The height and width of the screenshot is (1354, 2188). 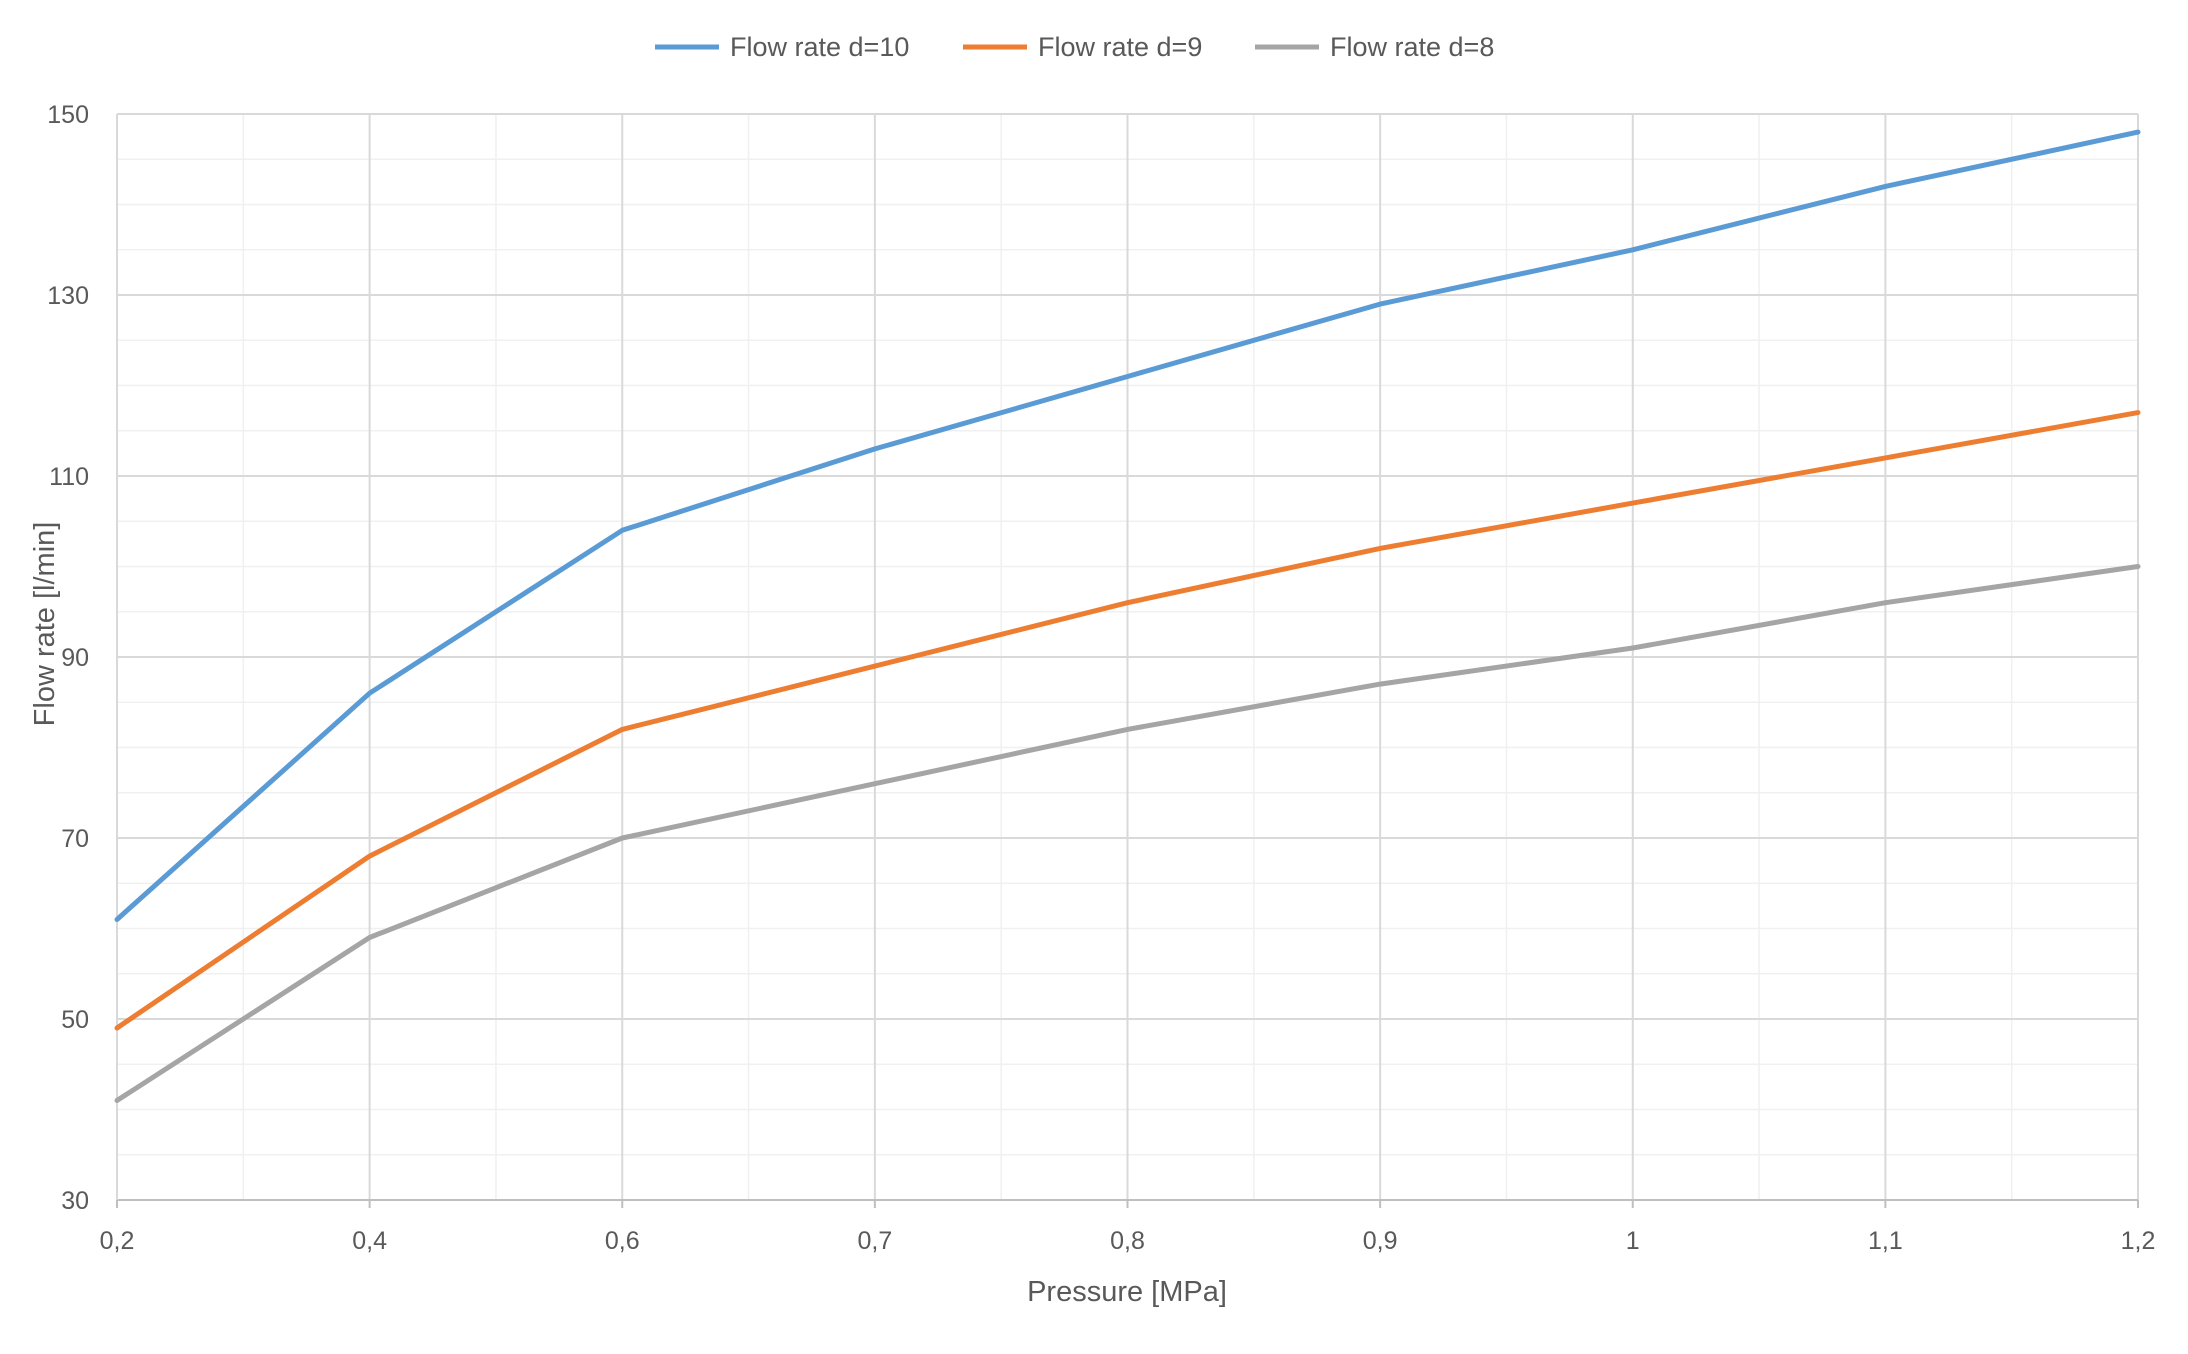 What do you see at coordinates (75, 1201) in the screenshot?
I see `y-tick-label: 30` at bounding box center [75, 1201].